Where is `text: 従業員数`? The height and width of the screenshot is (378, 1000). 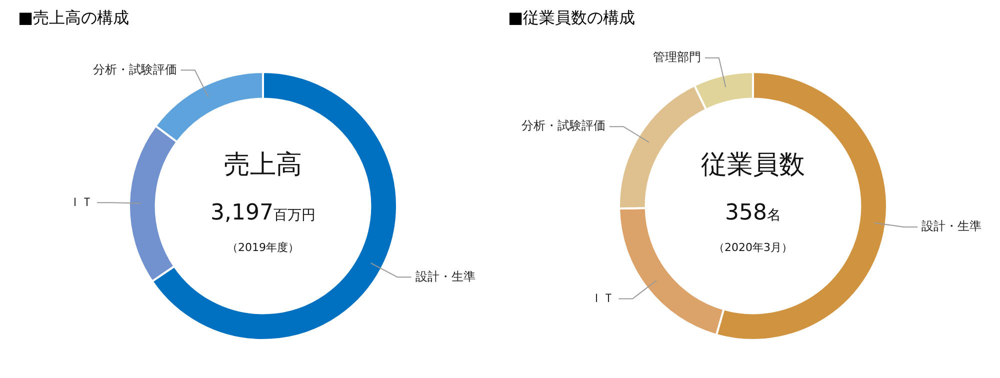 text: 従業員数 is located at coordinates (753, 165).